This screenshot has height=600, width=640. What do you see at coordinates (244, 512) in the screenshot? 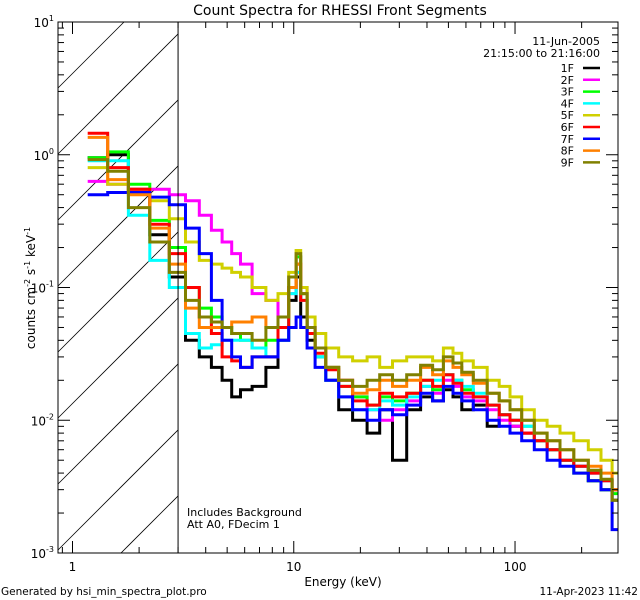
I see `annotation-background: Includes Background` at bounding box center [244, 512].